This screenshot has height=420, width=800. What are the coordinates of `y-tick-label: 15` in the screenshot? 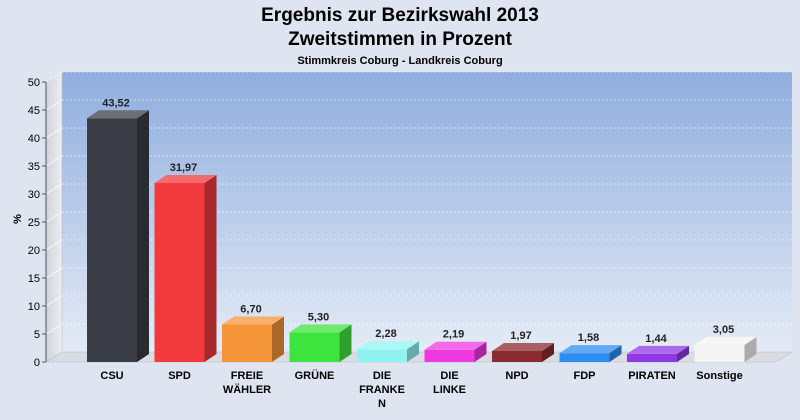 It's located at (34, 279).